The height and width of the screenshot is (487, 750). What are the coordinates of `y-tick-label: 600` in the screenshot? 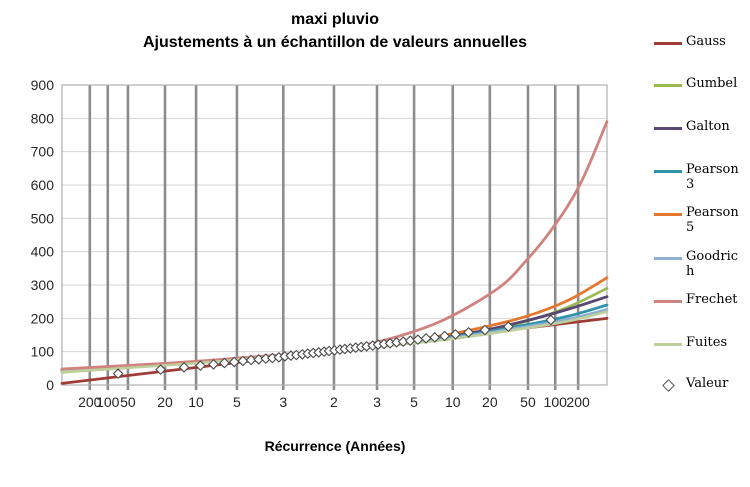 It's located at (43, 185).